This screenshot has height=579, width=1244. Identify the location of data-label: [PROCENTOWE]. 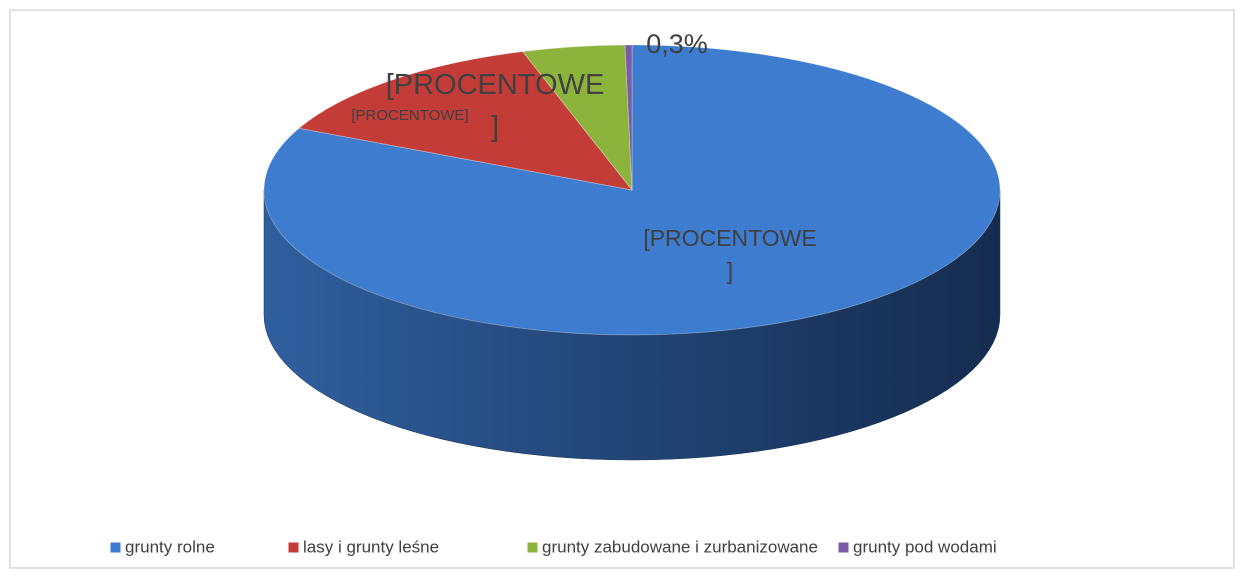
(410, 115).